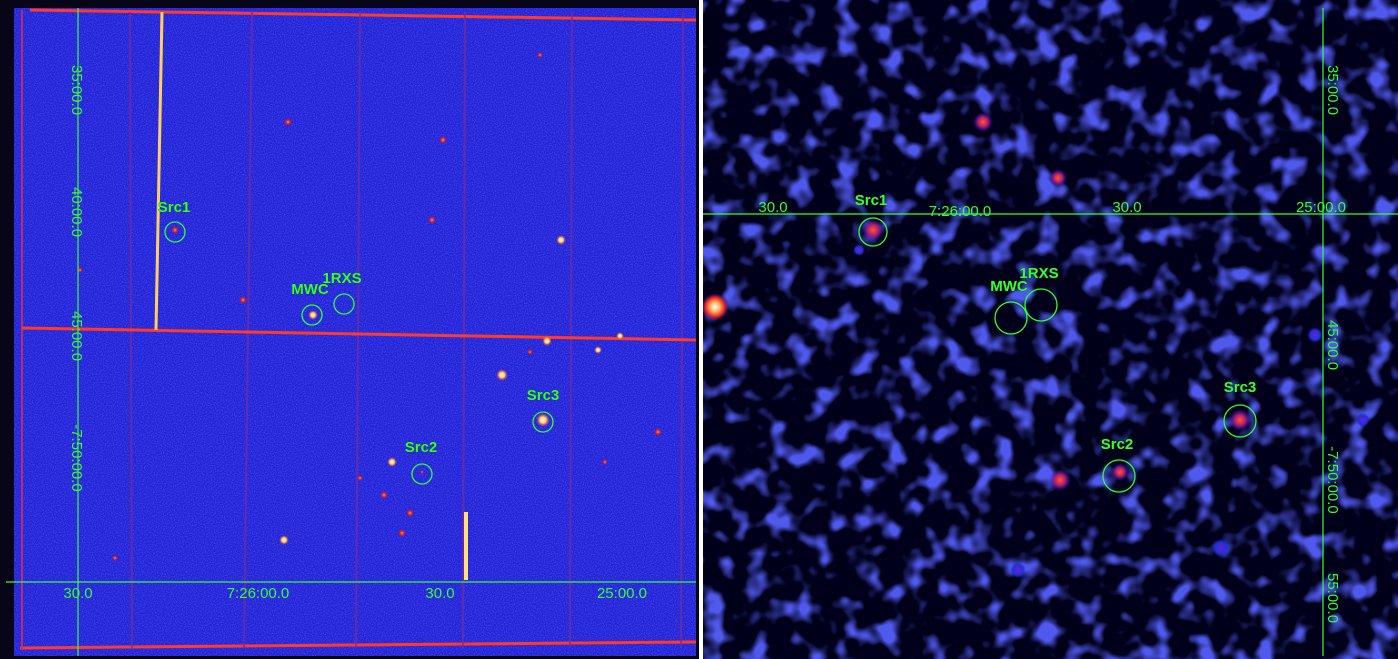 Image resolution: width=1398 pixels, height=659 pixels. Describe the element at coordinates (1332, 598) in the screenshot. I see `dec-tick-label: 55:00.0` at that location.